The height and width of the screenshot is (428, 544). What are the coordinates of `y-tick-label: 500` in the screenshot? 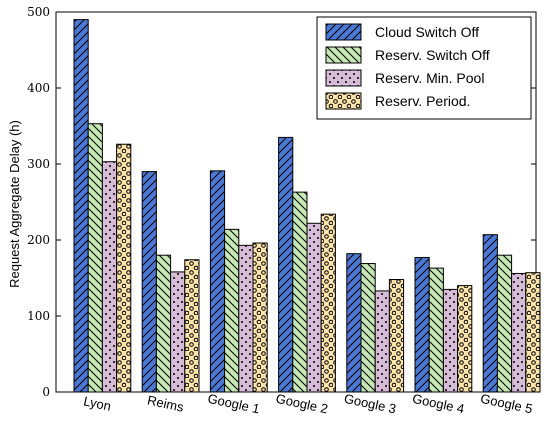 It's located at (38, 12).